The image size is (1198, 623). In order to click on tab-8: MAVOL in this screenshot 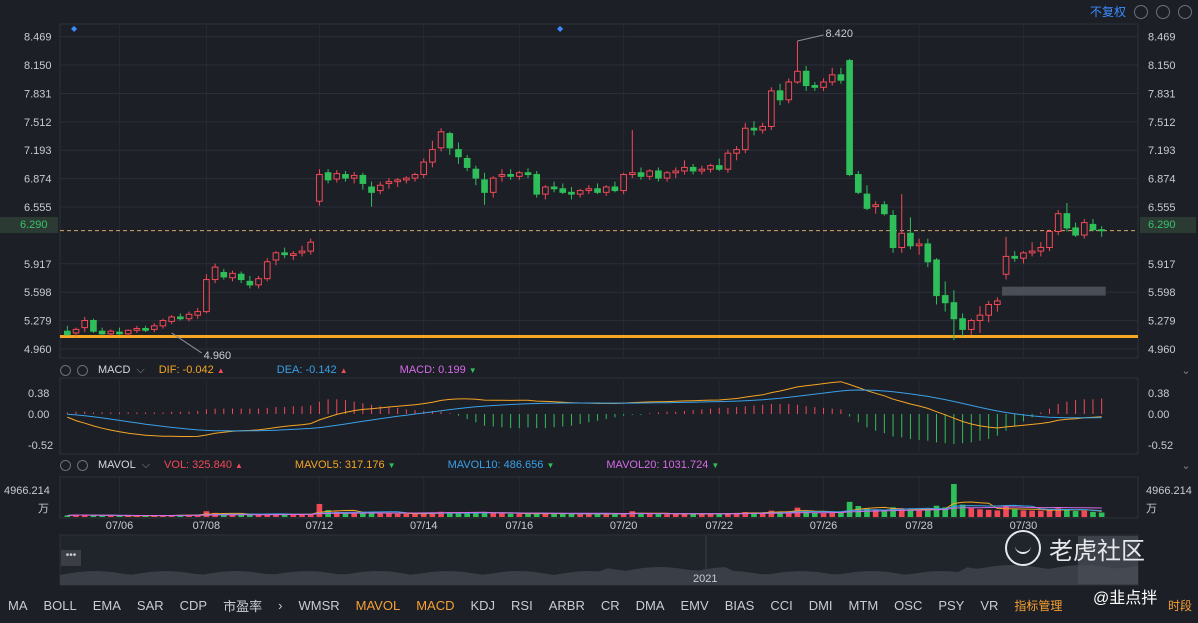, I will do `click(378, 605)`.